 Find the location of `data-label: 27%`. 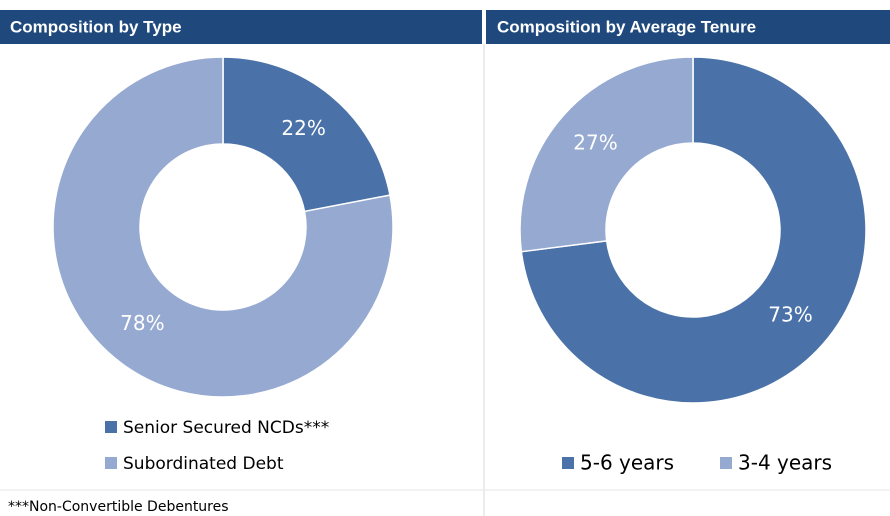

data-label: 27% is located at coordinates (595, 143).